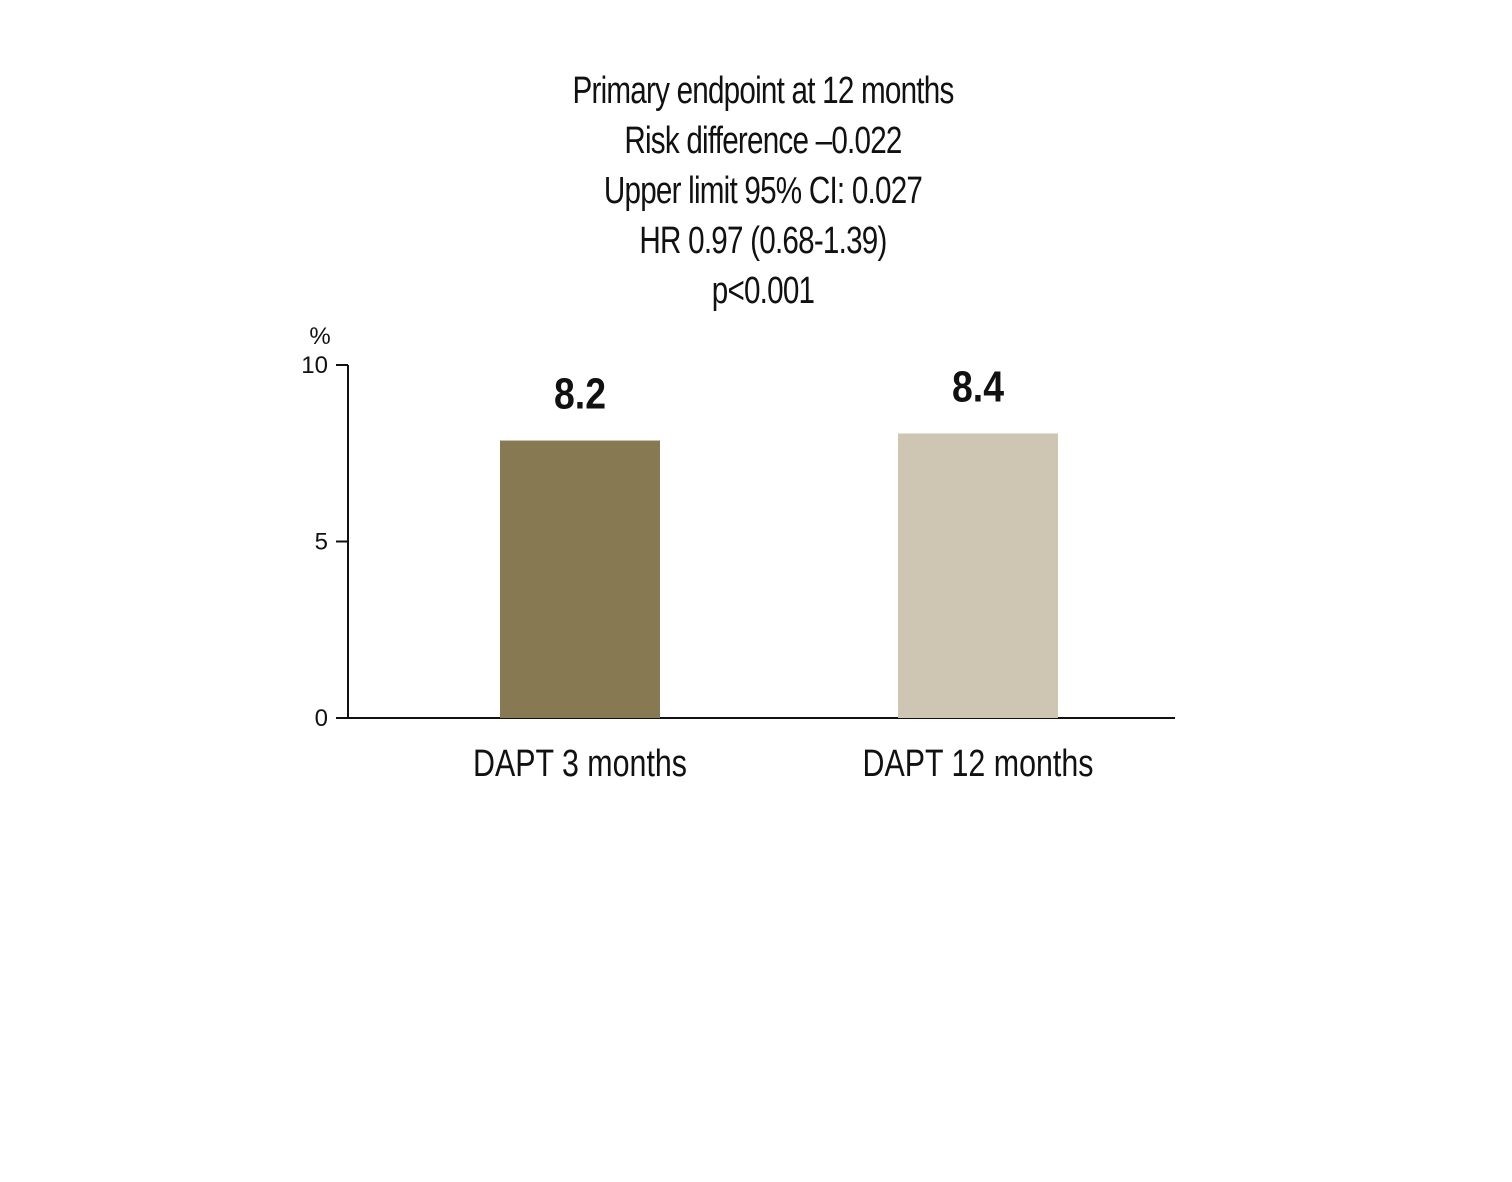  Describe the element at coordinates (580, 394) in the screenshot. I see `bar-value-label-0: 8.2` at that location.